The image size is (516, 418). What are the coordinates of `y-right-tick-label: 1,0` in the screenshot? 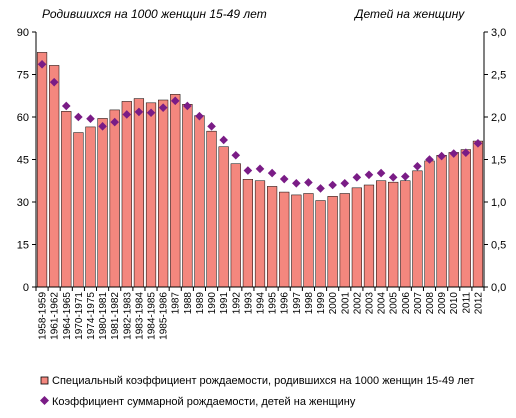 It's located at (498, 203).